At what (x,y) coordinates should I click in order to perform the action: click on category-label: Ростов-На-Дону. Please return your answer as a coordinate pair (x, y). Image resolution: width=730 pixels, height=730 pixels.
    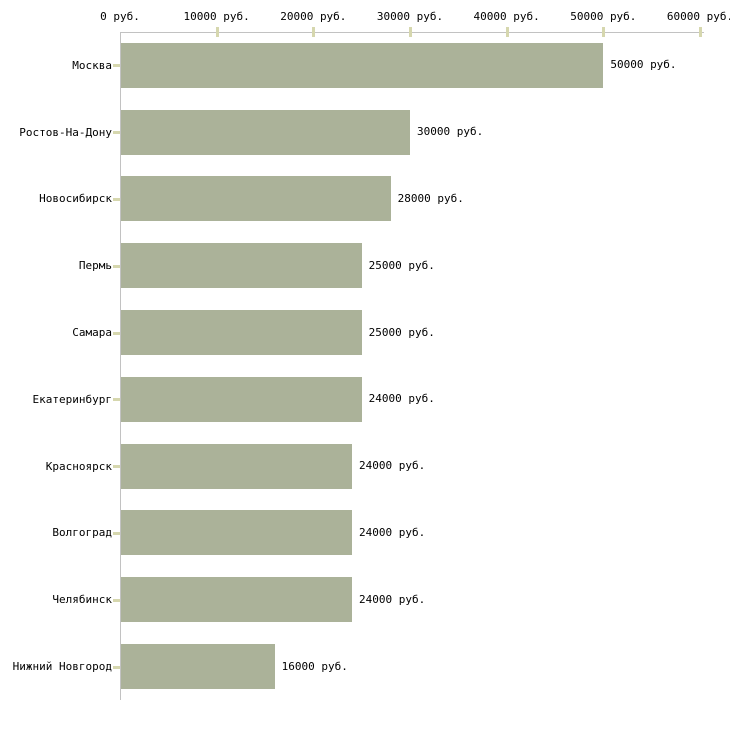
    Looking at the image, I should click on (65, 132).